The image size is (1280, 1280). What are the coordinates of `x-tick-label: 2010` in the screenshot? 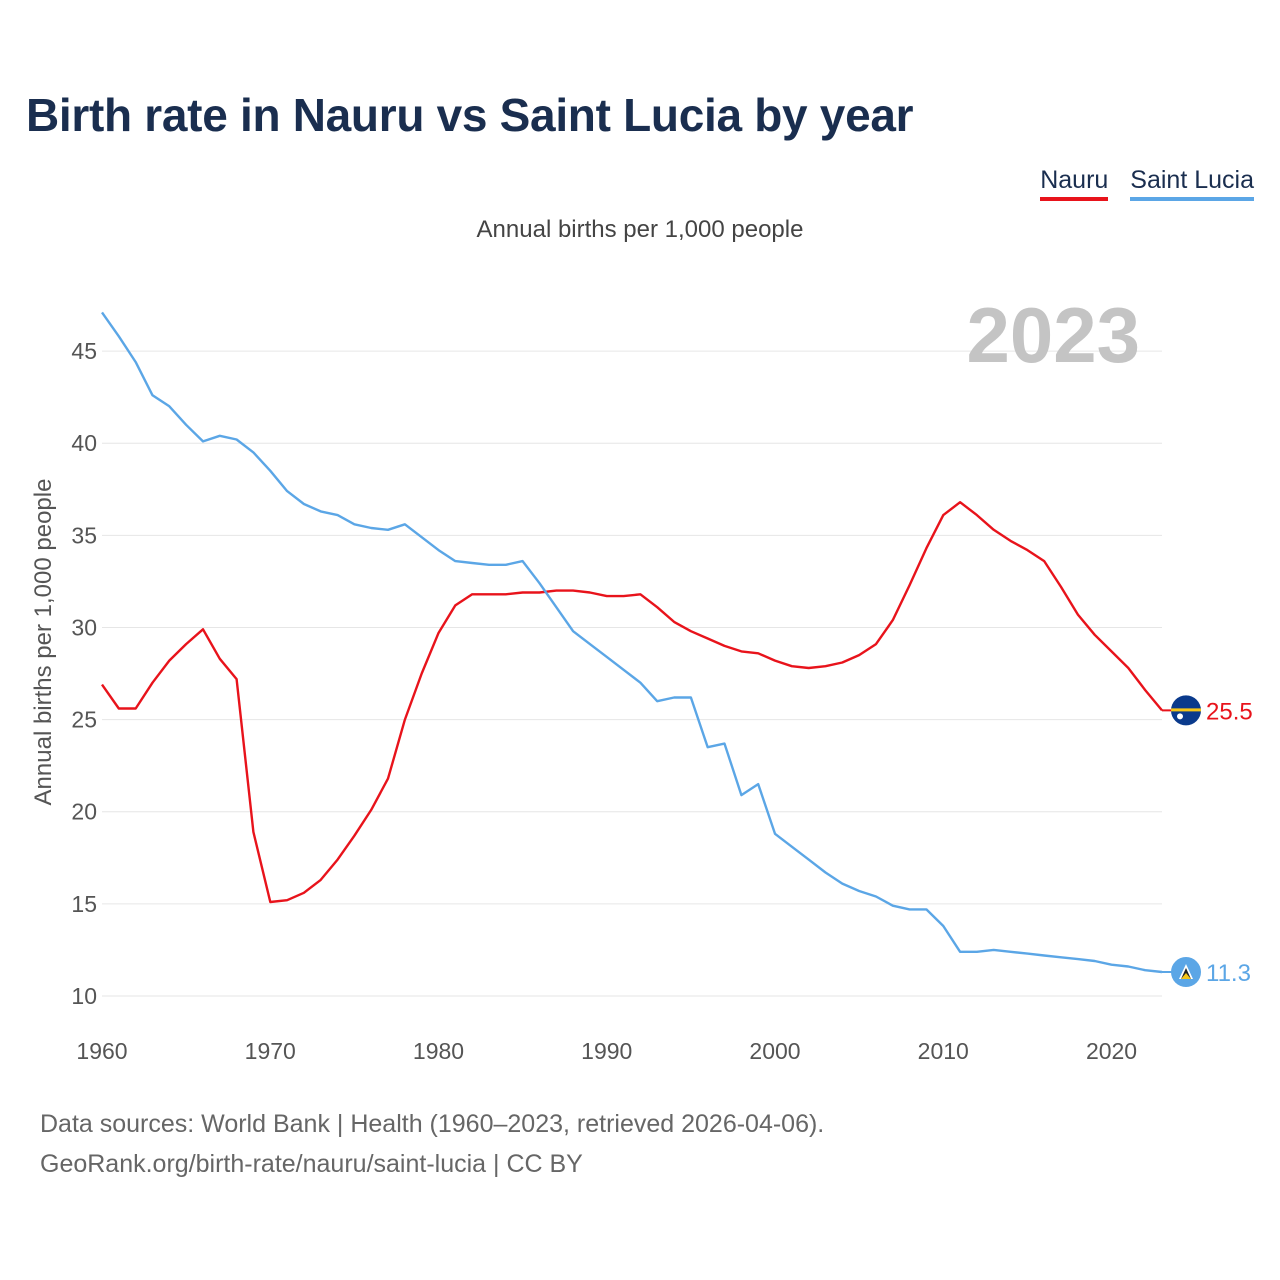 It's located at (943, 1051).